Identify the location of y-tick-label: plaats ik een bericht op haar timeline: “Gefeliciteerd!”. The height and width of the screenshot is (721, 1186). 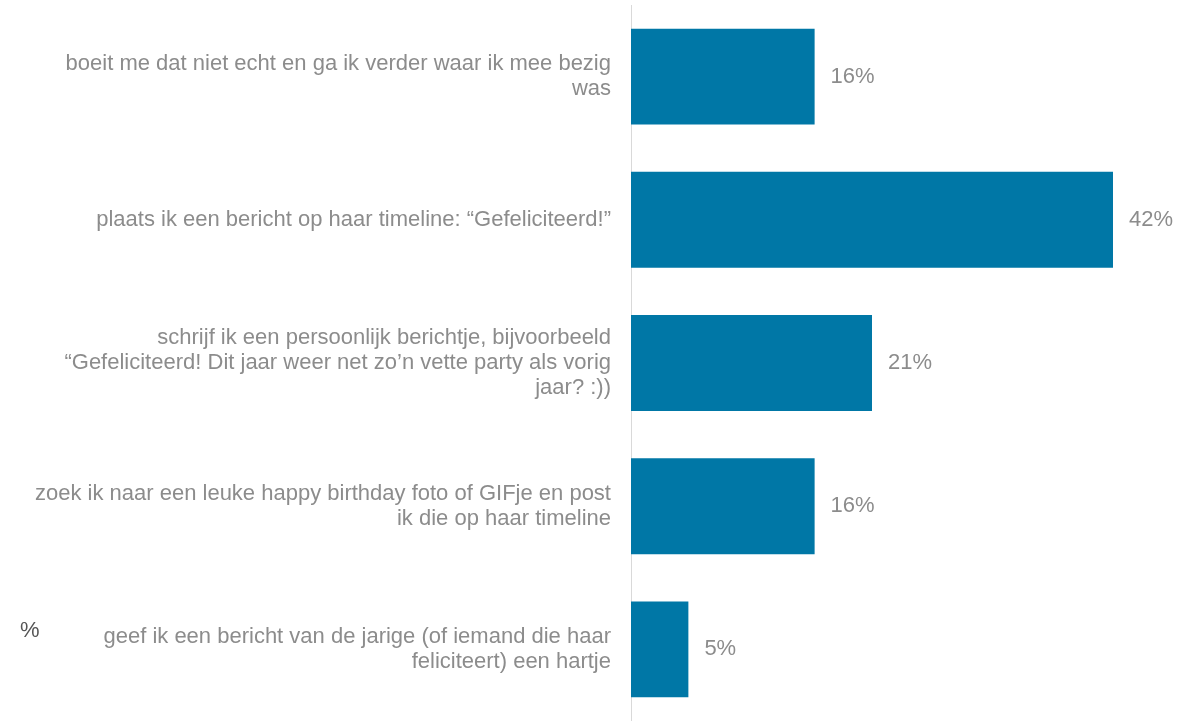
(353, 218).